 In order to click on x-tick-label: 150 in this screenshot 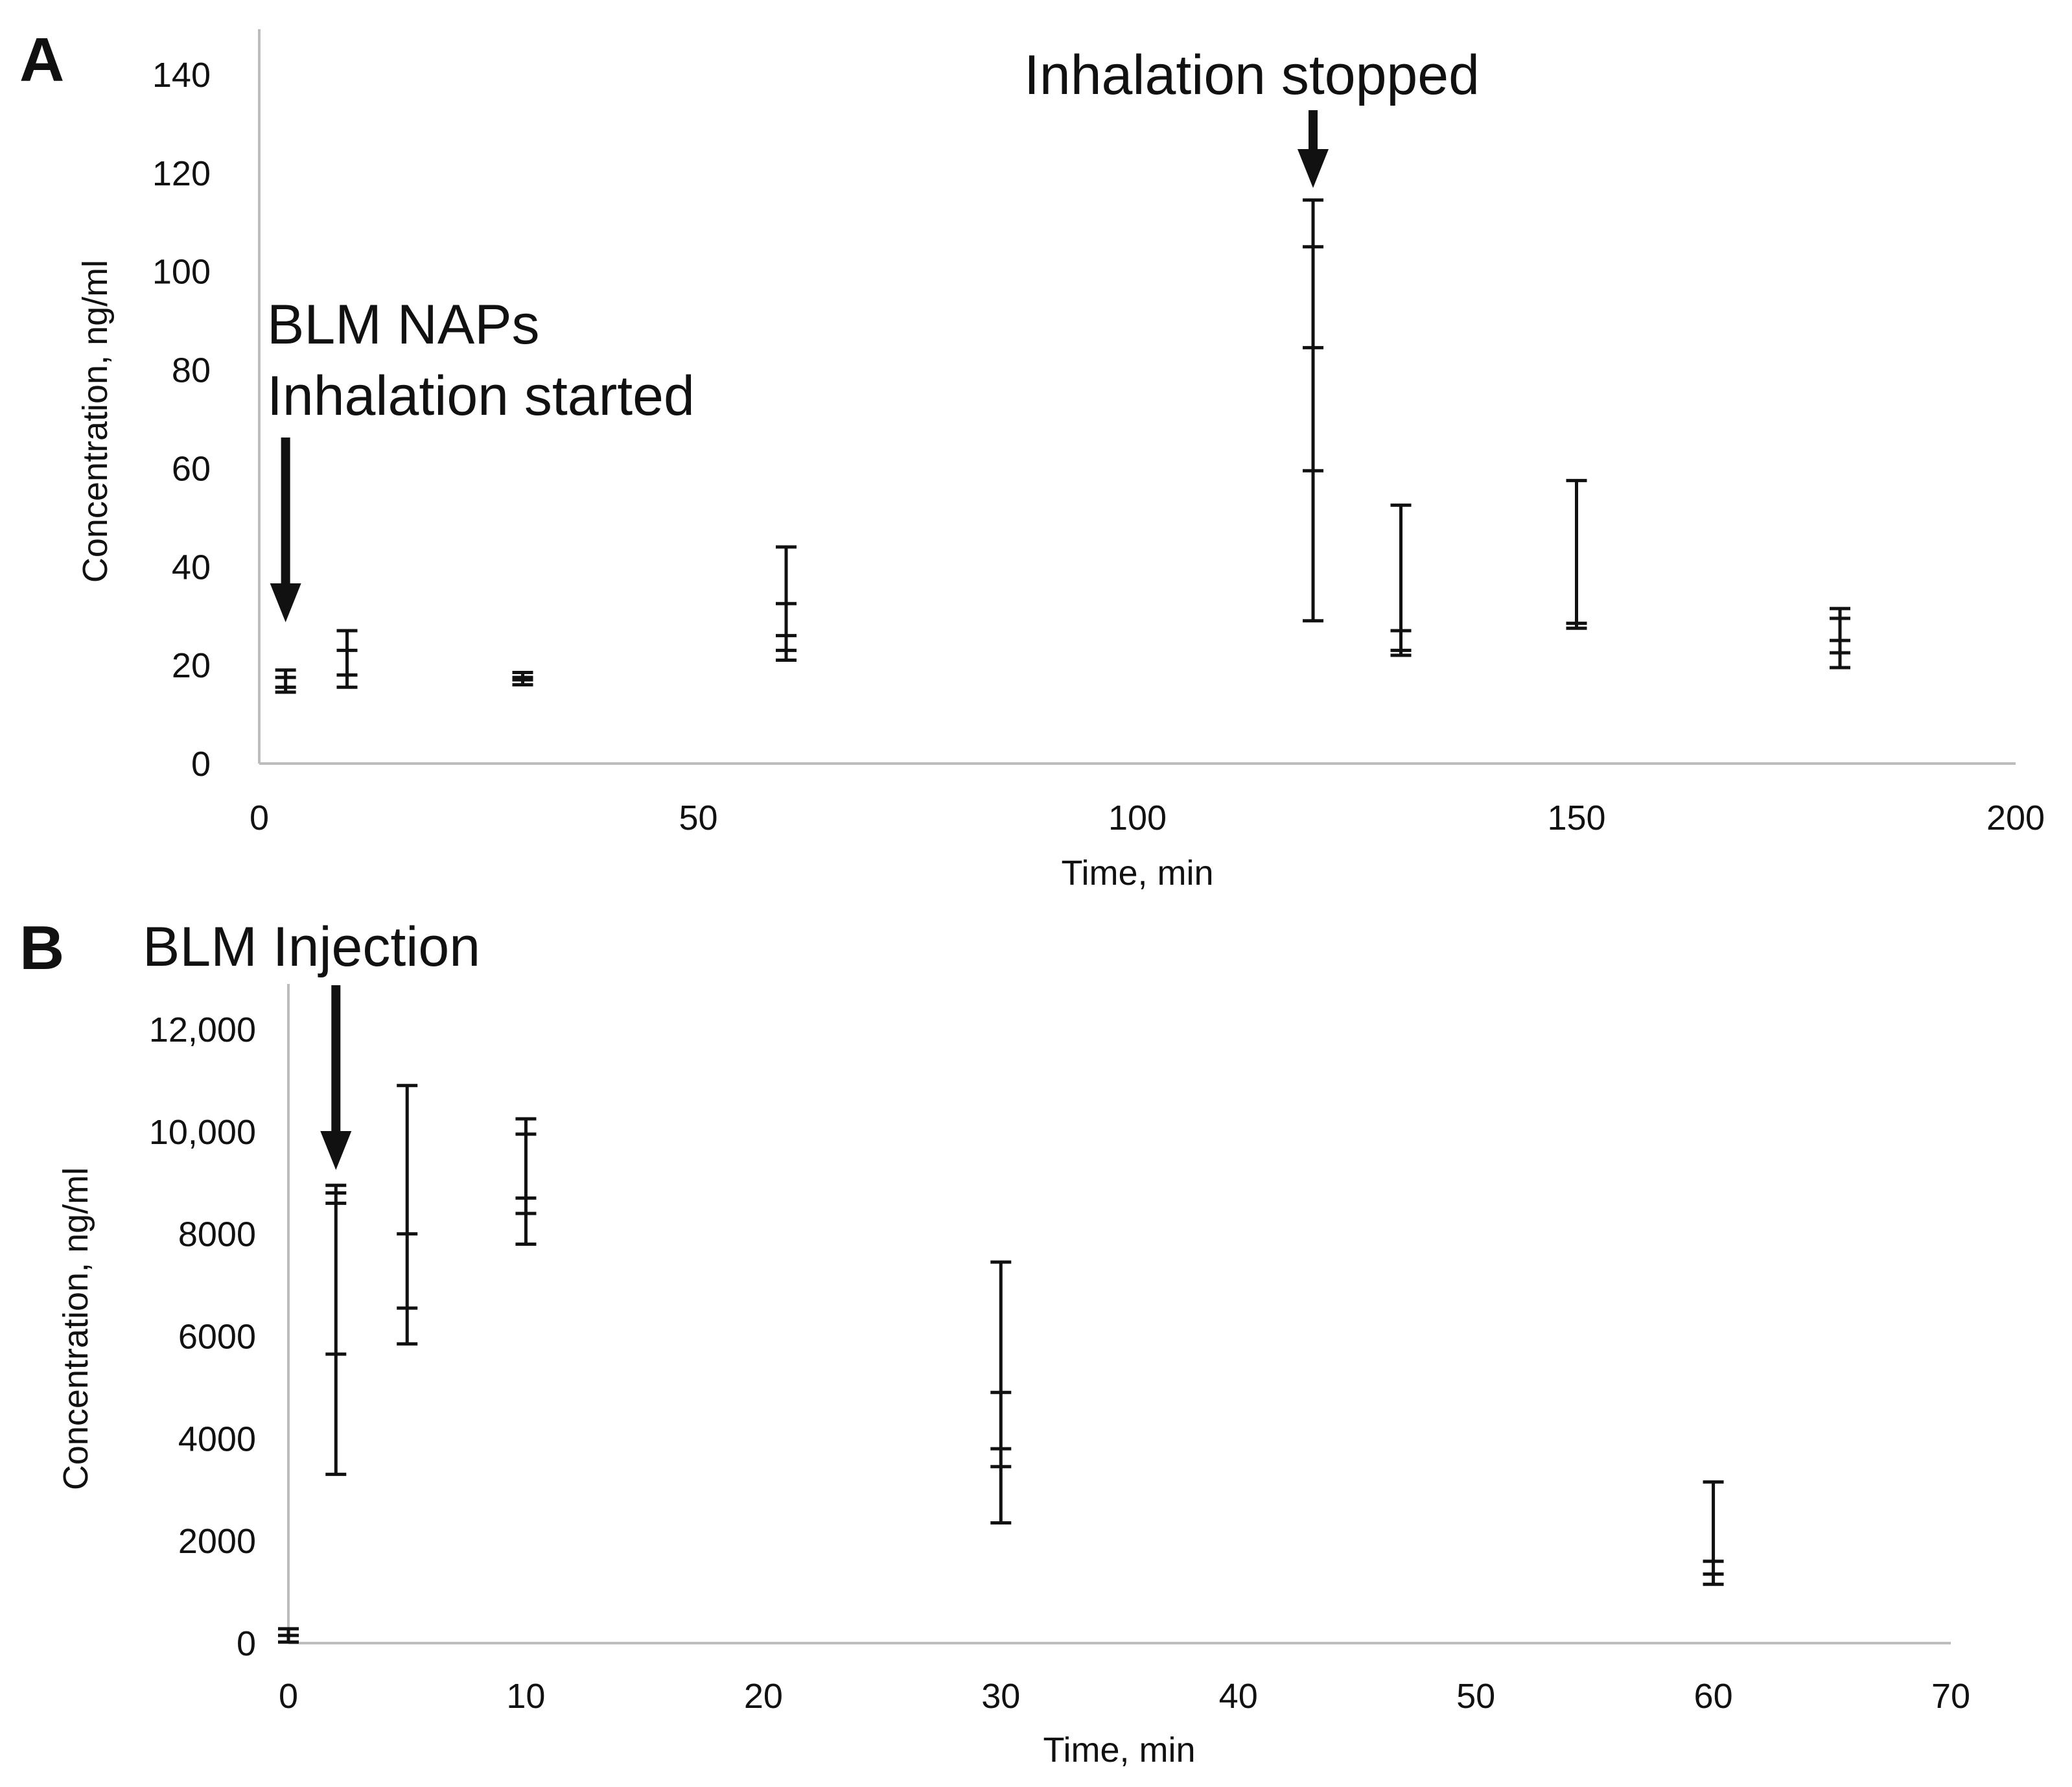, I will do `click(1576, 818)`.